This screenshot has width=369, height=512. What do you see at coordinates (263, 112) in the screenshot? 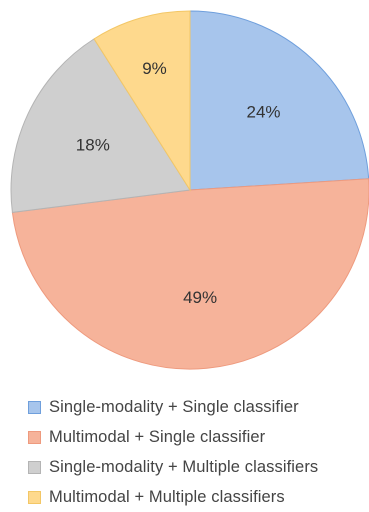
I see `pie-slice-label-1: 24%` at bounding box center [263, 112].